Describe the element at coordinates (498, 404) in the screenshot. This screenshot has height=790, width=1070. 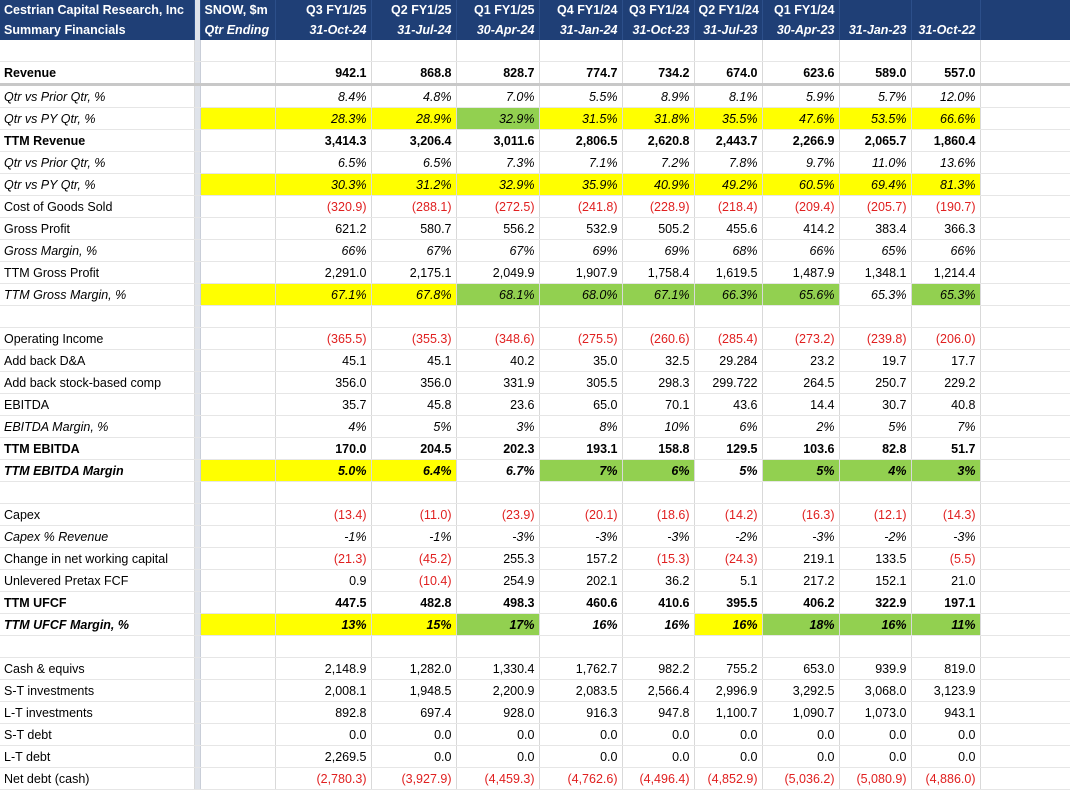
I see `value-cell: 23.6` at that location.